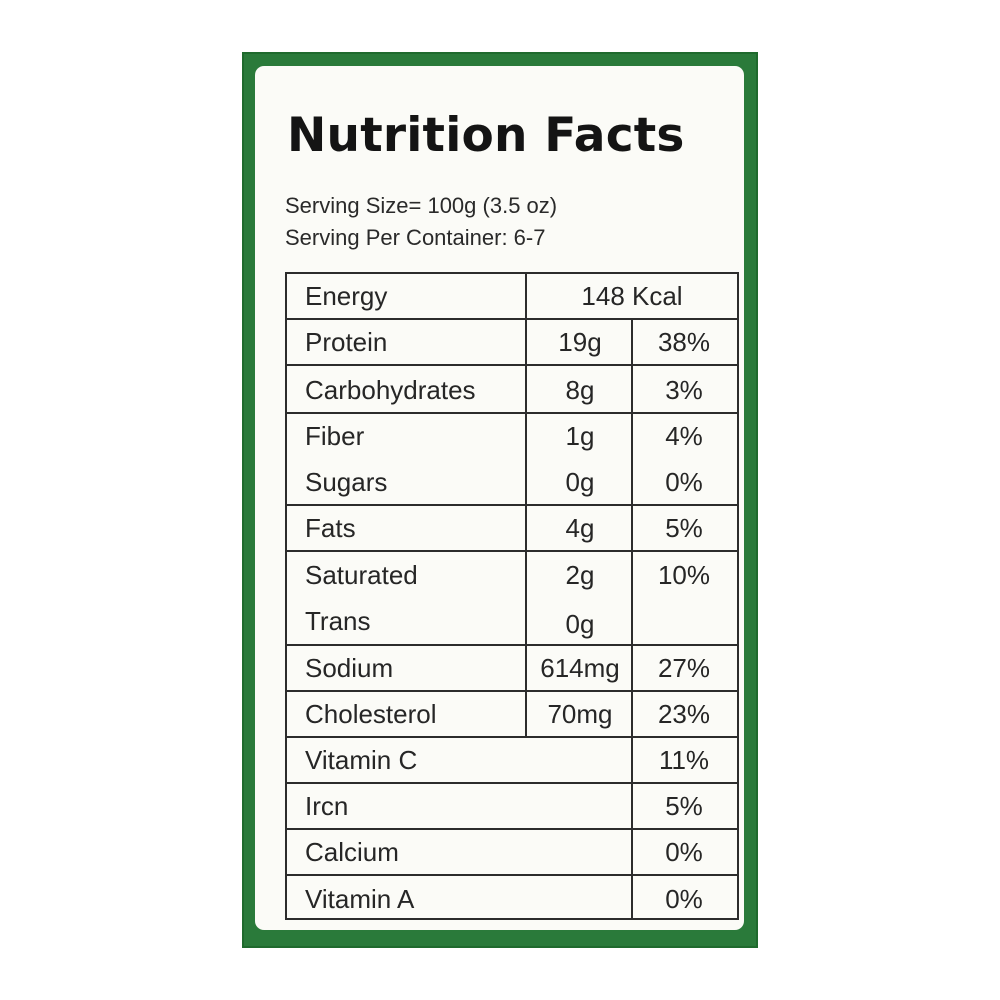 This screenshot has height=1000, width=1000. I want to click on nutrient-daily-value: 3%, so click(684, 390).